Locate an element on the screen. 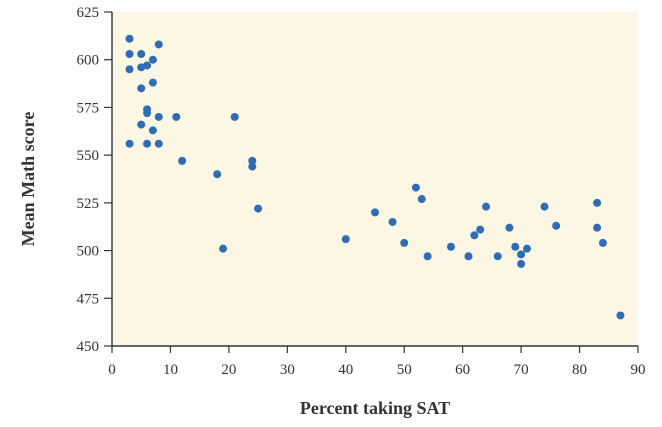 The width and height of the screenshot is (662, 427). x-tick-label: 40 is located at coordinates (345, 370).